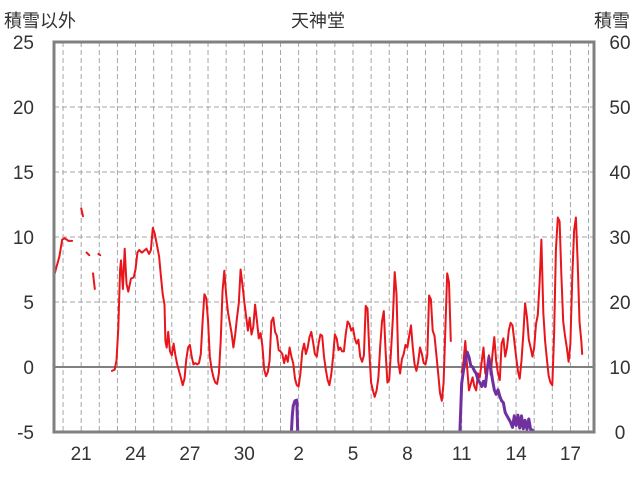  What do you see at coordinates (407, 454) in the screenshot?
I see `x-tick-label: 8` at bounding box center [407, 454].